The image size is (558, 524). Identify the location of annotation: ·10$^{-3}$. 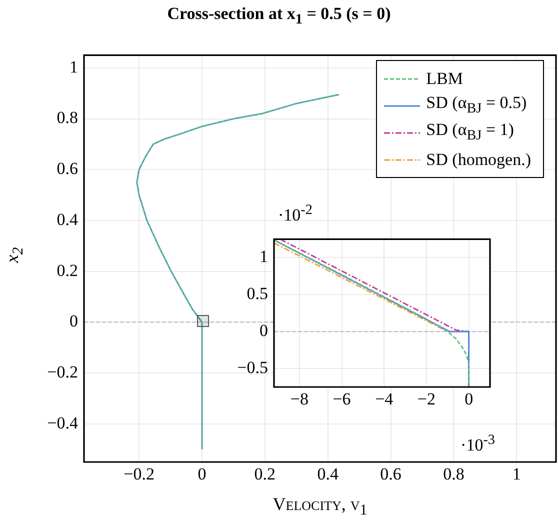
(477, 444).